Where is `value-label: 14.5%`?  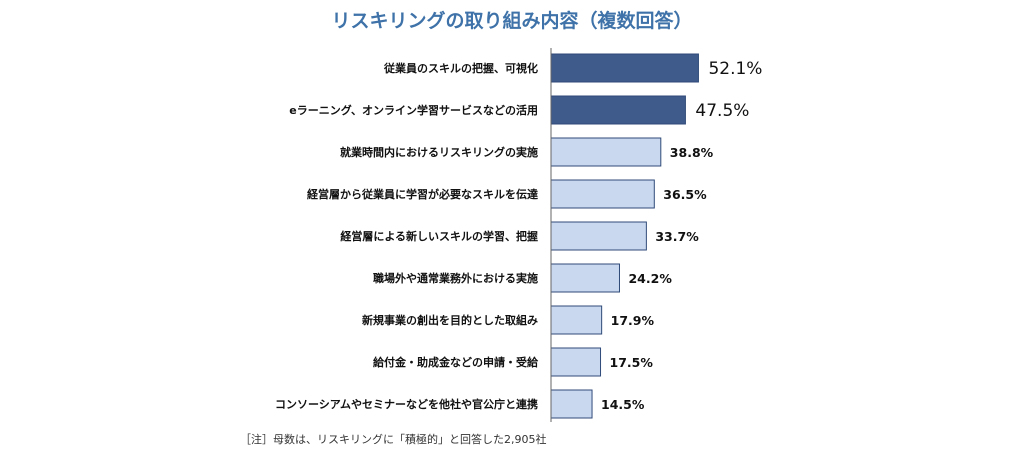 value-label: 14.5% is located at coordinates (623, 404).